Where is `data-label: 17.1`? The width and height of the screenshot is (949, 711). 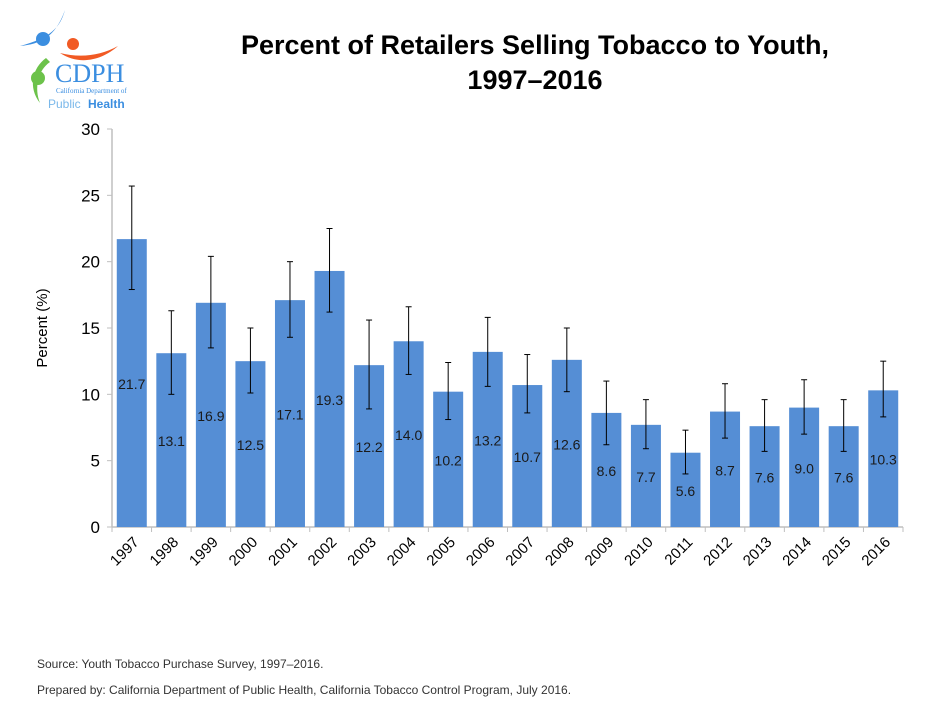
data-label: 17.1 is located at coordinates (289, 415).